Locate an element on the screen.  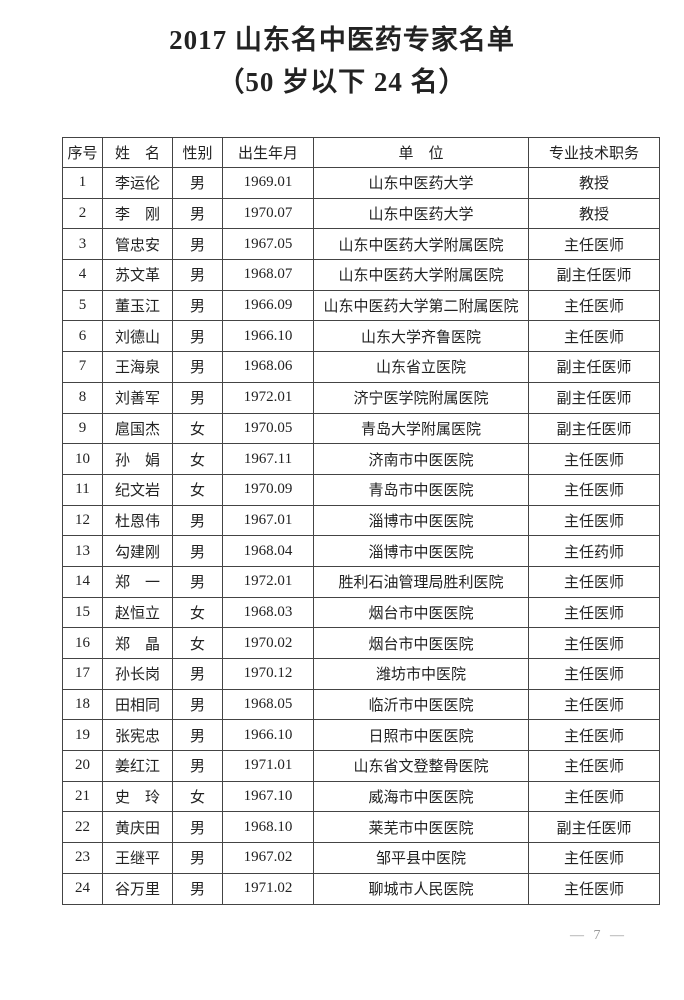
cell-unit: 山东中医药大学附属医院 is located at coordinates (421, 275).